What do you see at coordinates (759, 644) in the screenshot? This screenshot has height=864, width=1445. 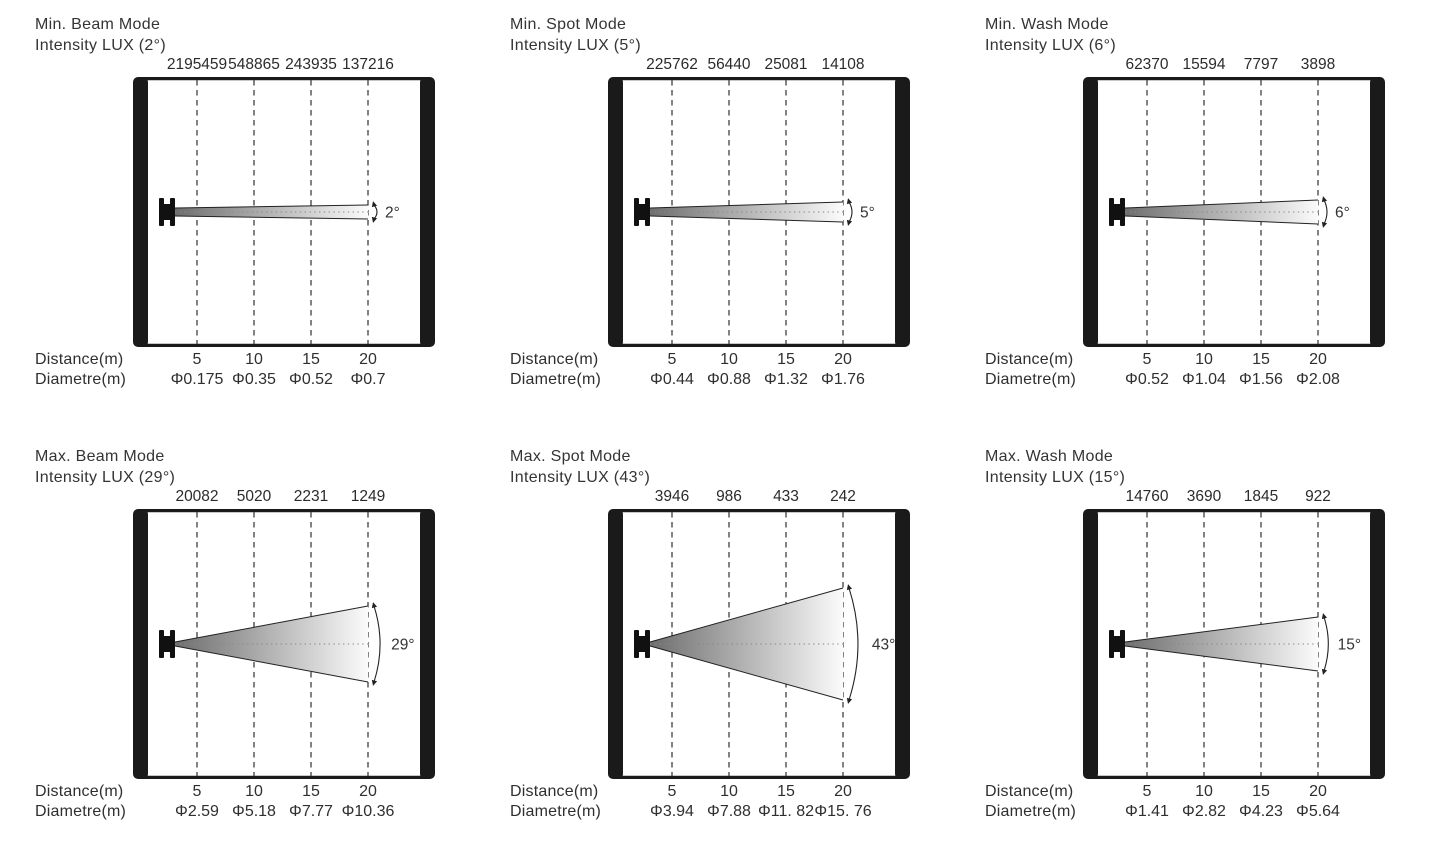 I see `beam-cone-svg: 43°` at bounding box center [759, 644].